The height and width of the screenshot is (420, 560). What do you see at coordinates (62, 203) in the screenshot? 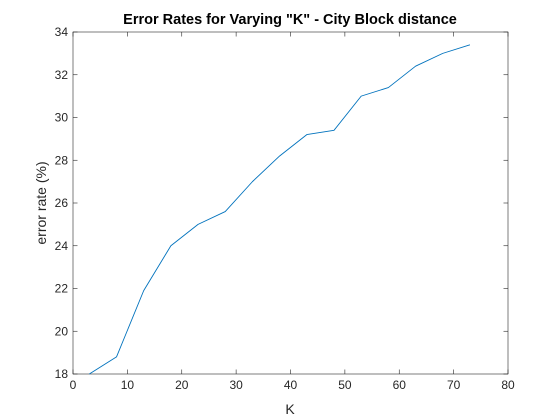
I see `y-tick-label: 26` at bounding box center [62, 203].